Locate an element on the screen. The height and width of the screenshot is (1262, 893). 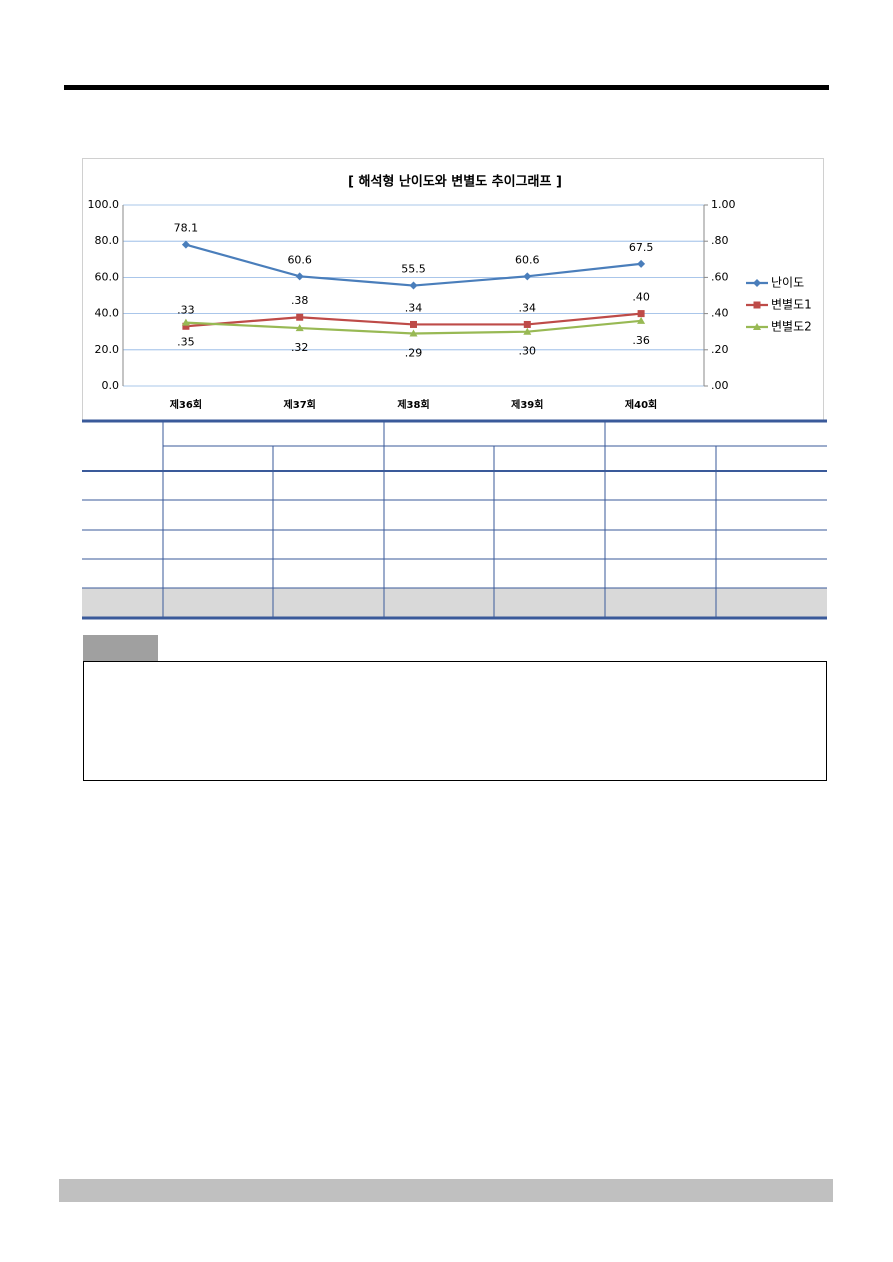
footer-bar is located at coordinates (446, 1190).